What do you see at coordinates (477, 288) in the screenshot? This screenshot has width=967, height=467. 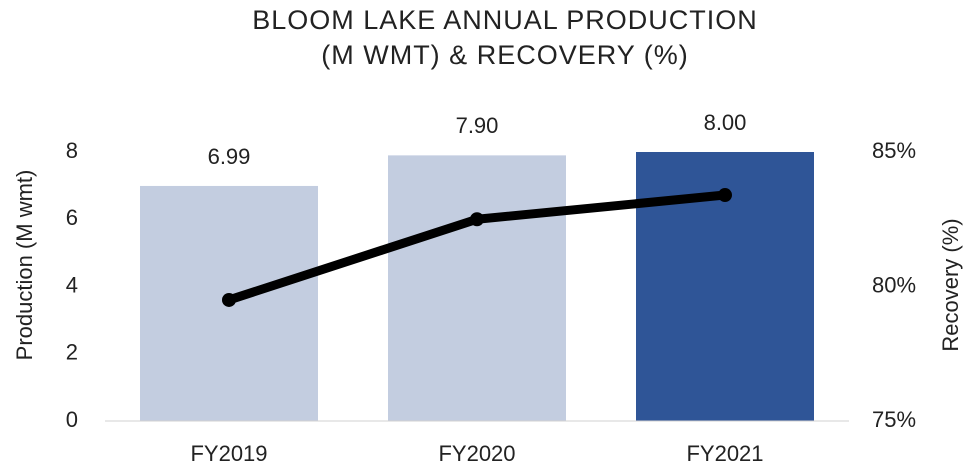 I see `bar` at bounding box center [477, 288].